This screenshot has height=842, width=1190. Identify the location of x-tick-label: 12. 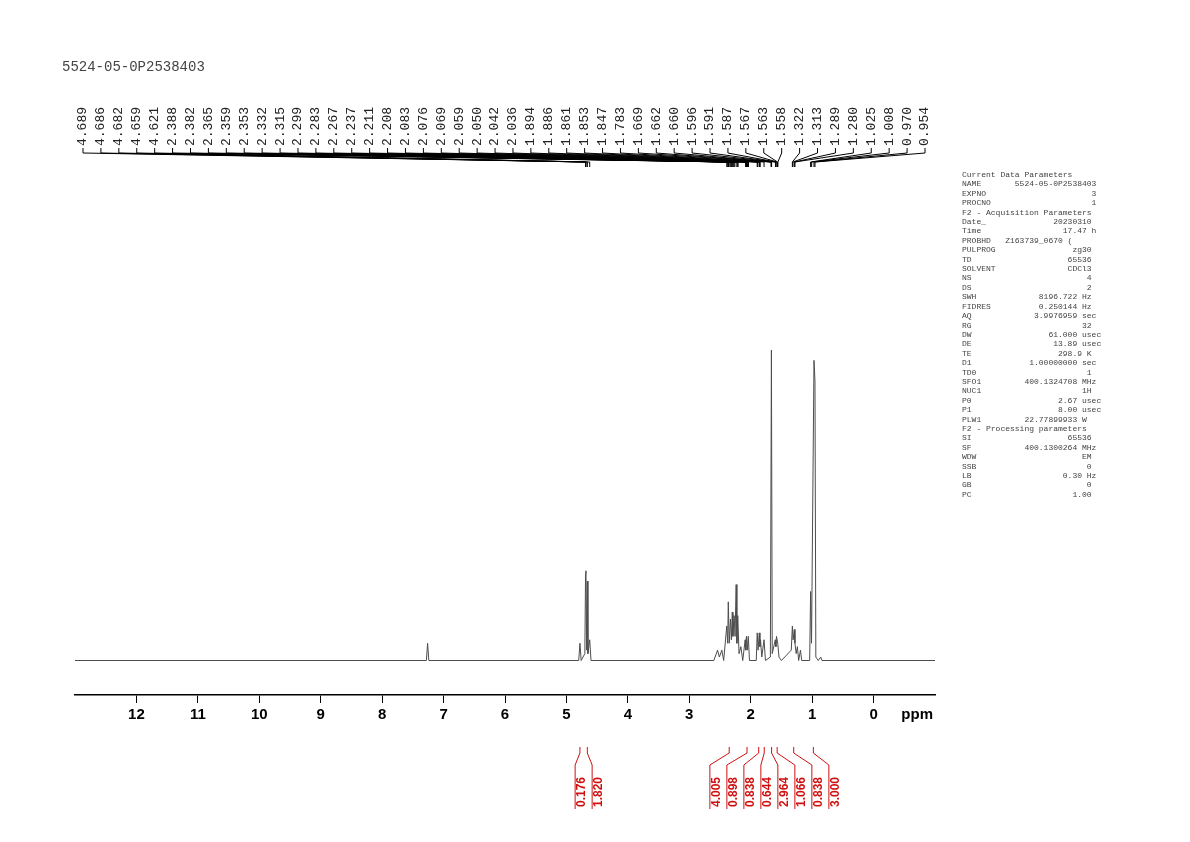
(136, 714).